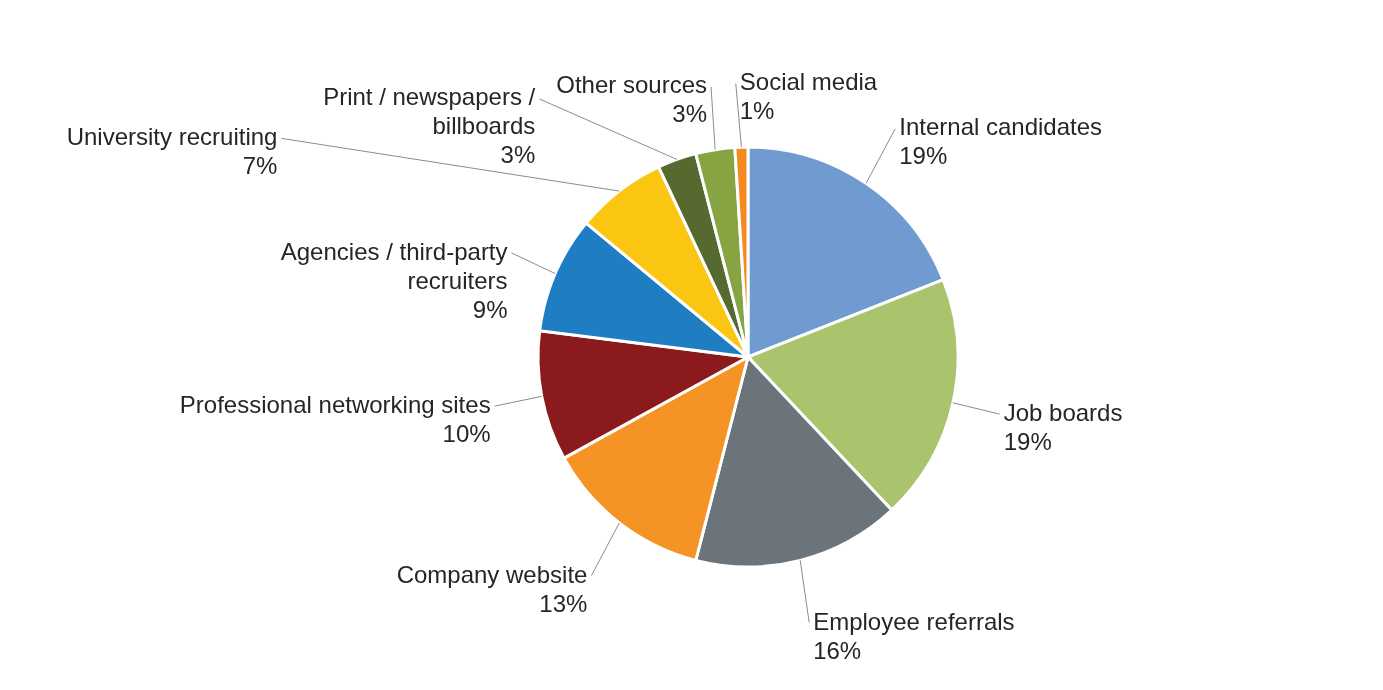 This screenshot has width=1383, height=690. I want to click on slice-label: Other sources, so click(632, 85).